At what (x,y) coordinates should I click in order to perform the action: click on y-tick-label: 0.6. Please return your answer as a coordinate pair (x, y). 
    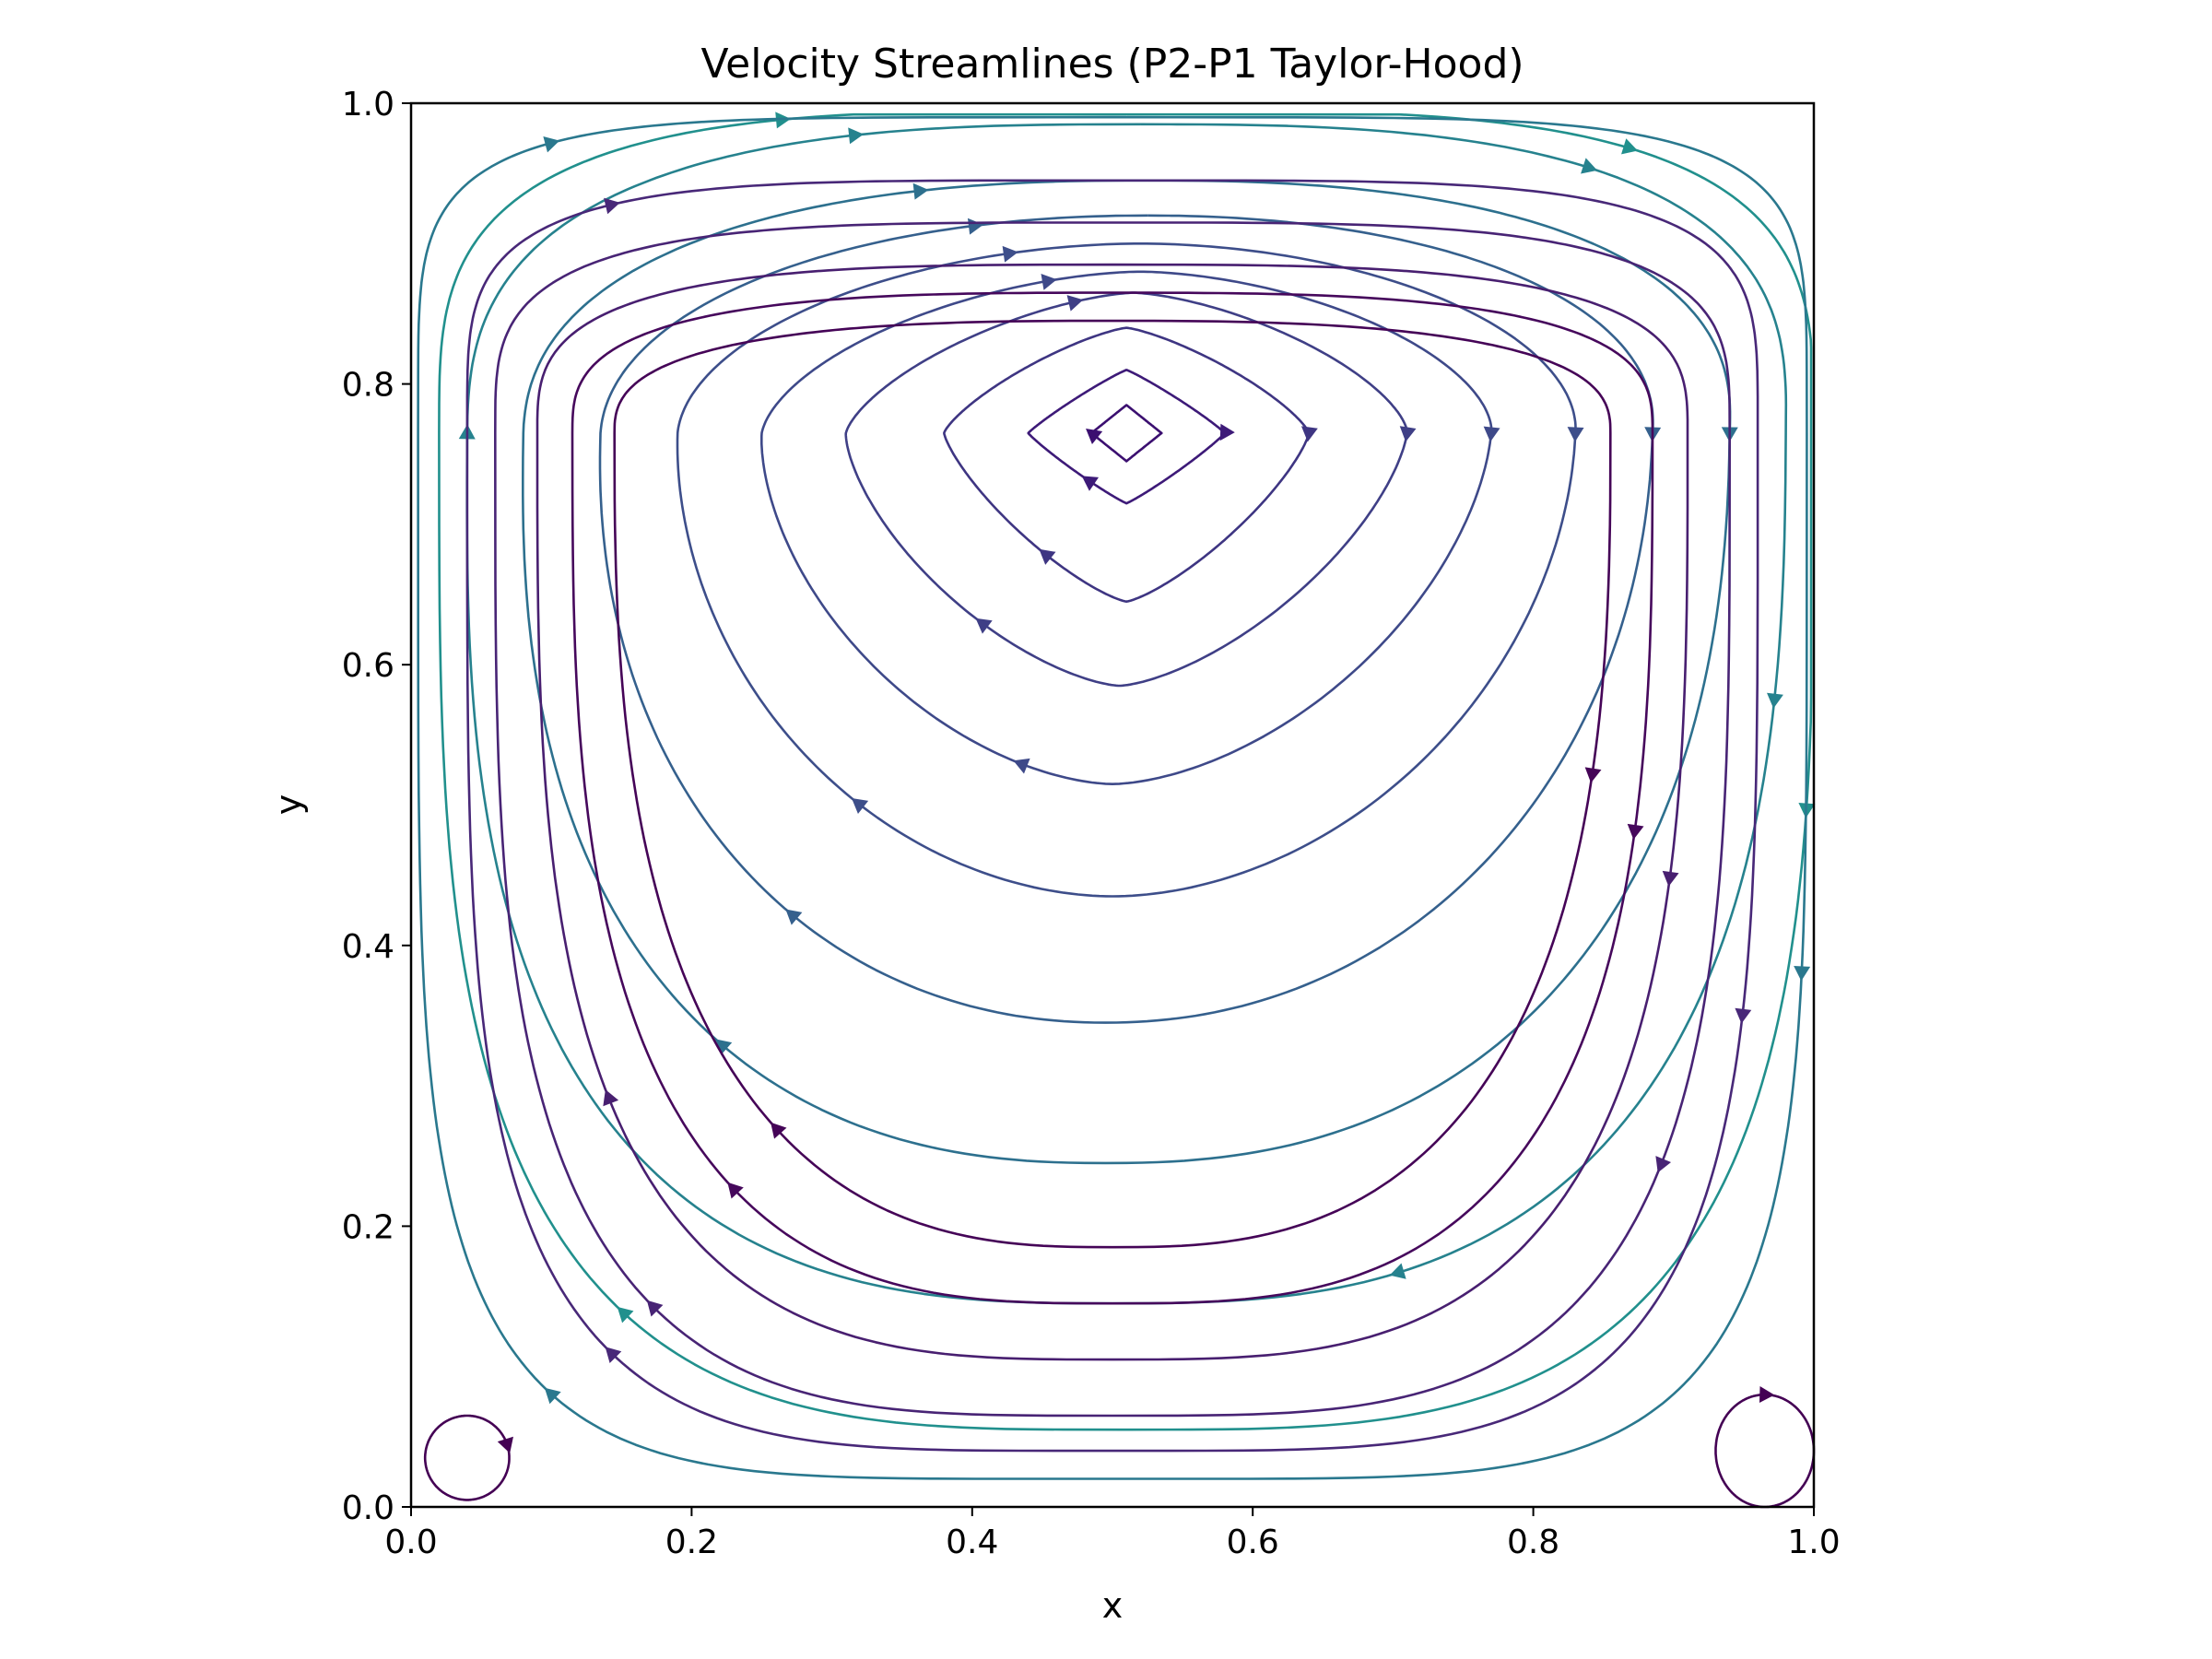
    Looking at the image, I should click on (368, 666).